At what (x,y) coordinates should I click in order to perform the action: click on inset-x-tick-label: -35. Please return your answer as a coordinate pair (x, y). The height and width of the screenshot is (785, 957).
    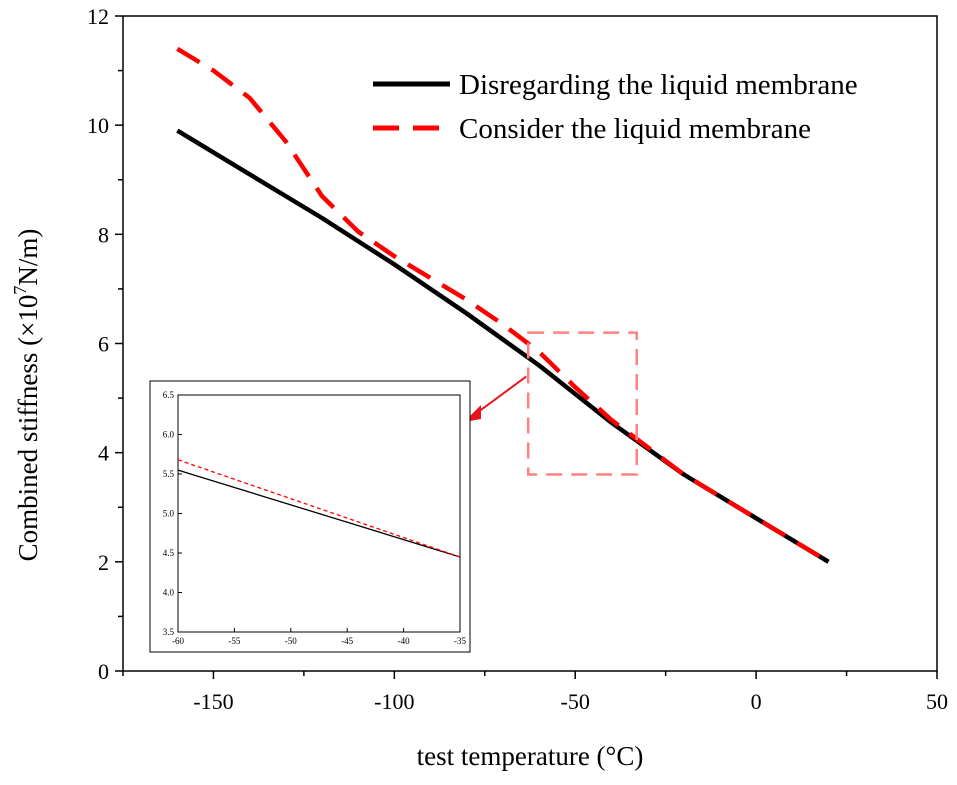
    Looking at the image, I should click on (460, 641).